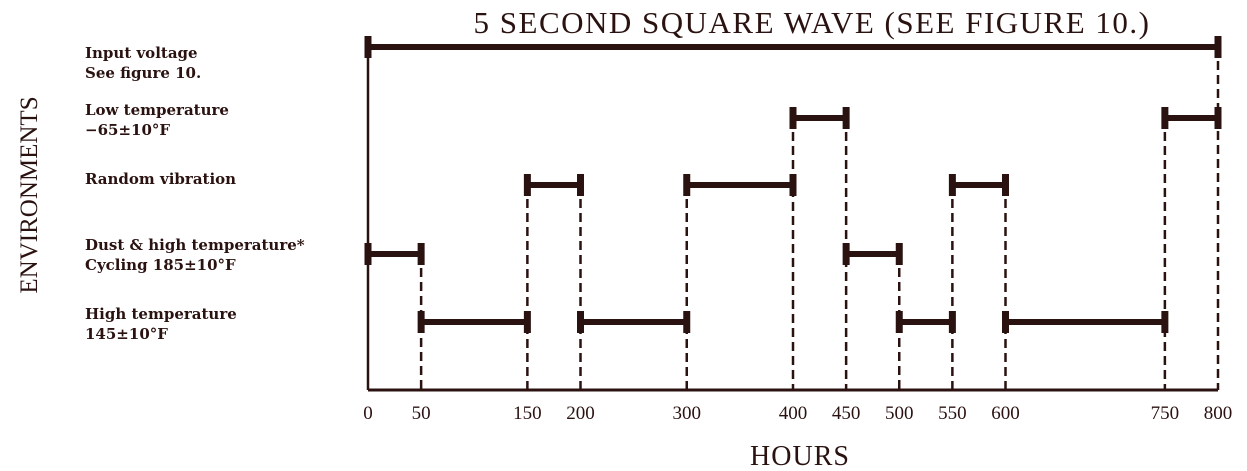  What do you see at coordinates (421, 413) in the screenshot?
I see `x-tick-label-50: 50` at bounding box center [421, 413].